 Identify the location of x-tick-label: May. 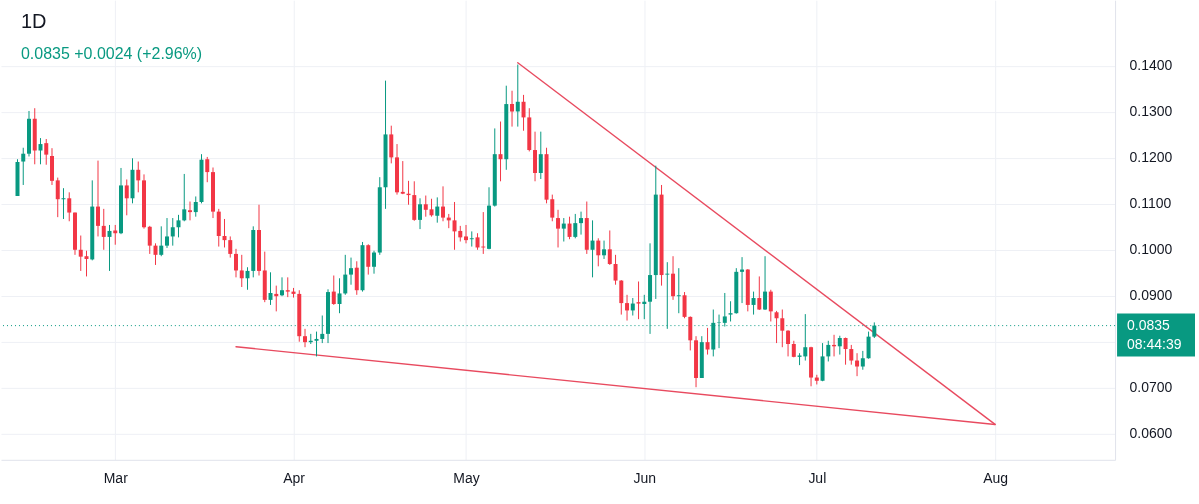
(466, 478).